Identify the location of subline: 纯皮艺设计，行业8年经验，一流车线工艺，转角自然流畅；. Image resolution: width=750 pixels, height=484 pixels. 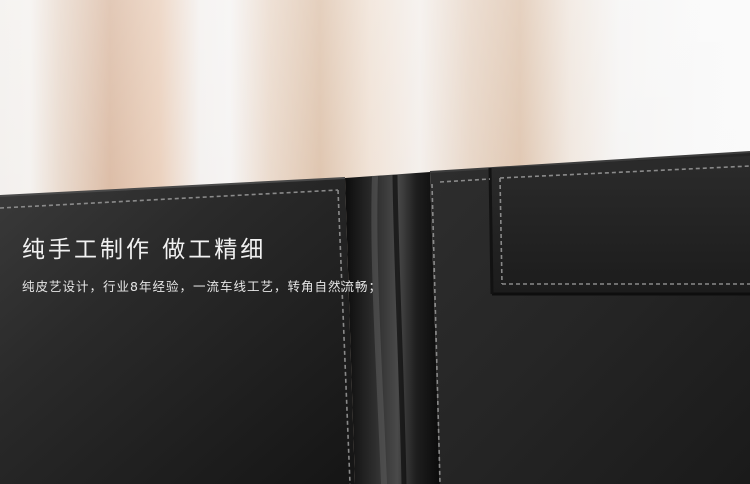
(202, 286).